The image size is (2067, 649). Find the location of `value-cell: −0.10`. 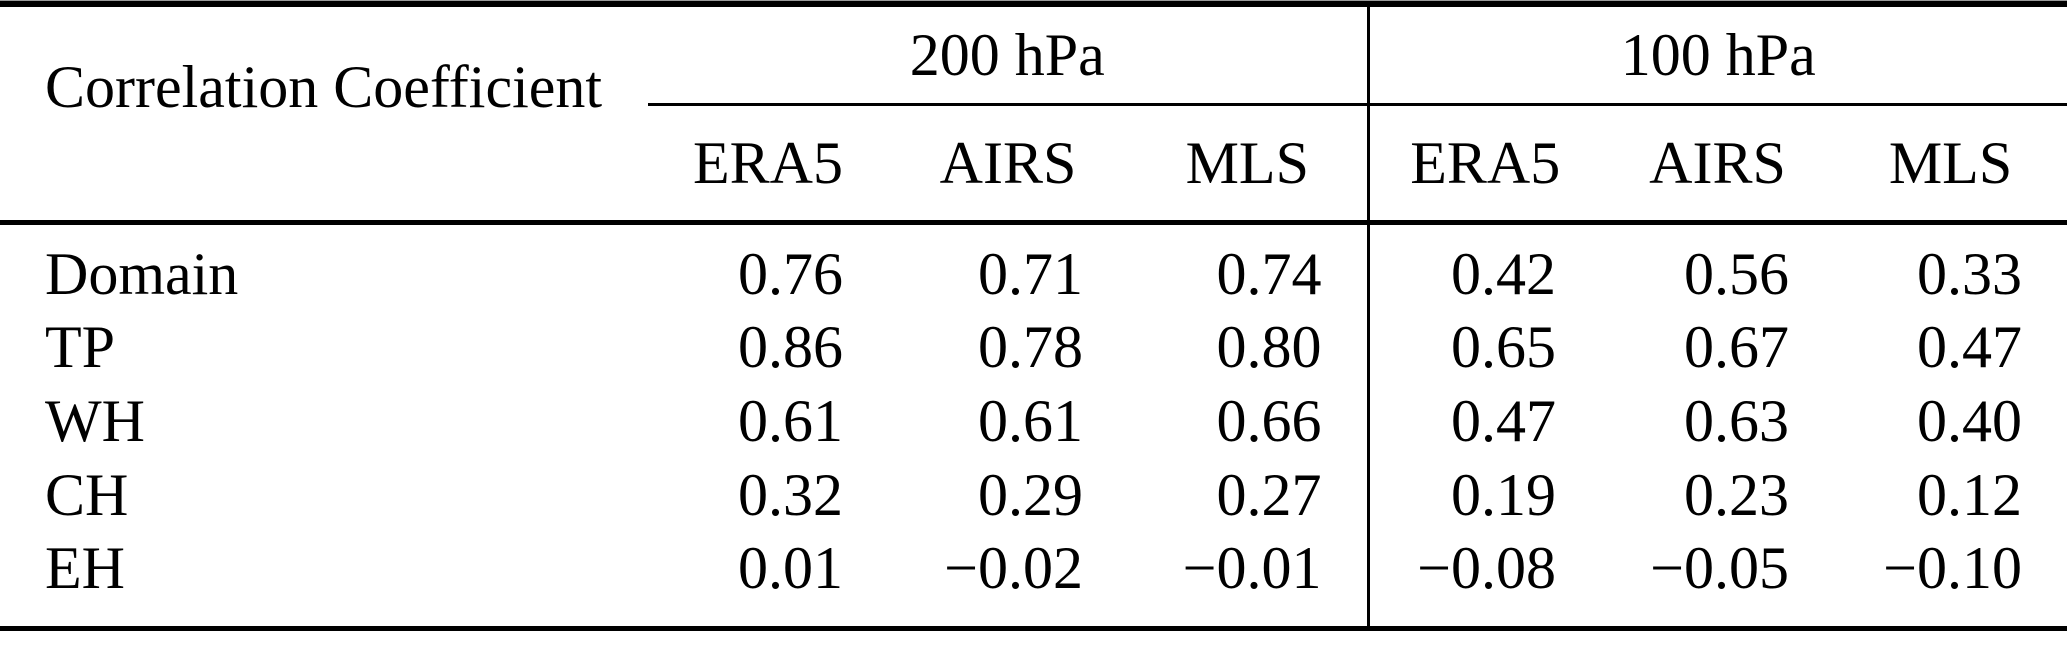

value-cell: −0.10 is located at coordinates (1952, 567).